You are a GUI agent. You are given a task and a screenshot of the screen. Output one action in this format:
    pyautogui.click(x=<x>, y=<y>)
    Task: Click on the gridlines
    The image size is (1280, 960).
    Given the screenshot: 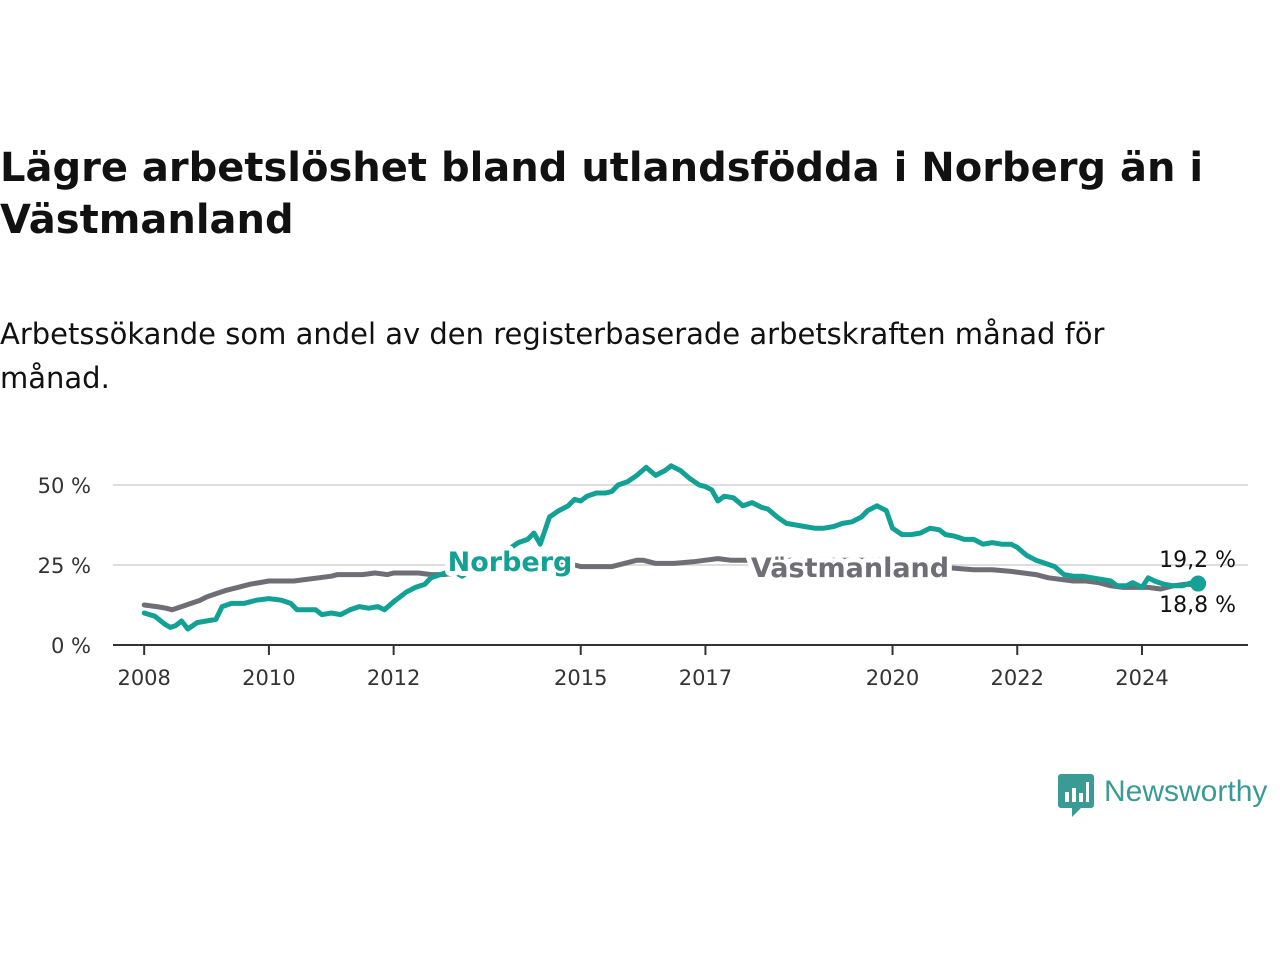 What is the action you would take?
    pyautogui.click(x=680, y=525)
    